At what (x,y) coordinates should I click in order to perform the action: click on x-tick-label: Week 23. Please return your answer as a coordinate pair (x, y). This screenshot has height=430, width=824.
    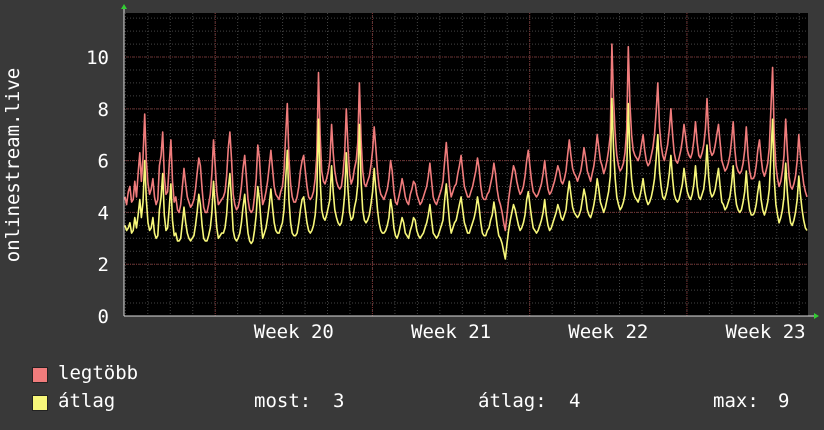
    Looking at the image, I should click on (766, 332).